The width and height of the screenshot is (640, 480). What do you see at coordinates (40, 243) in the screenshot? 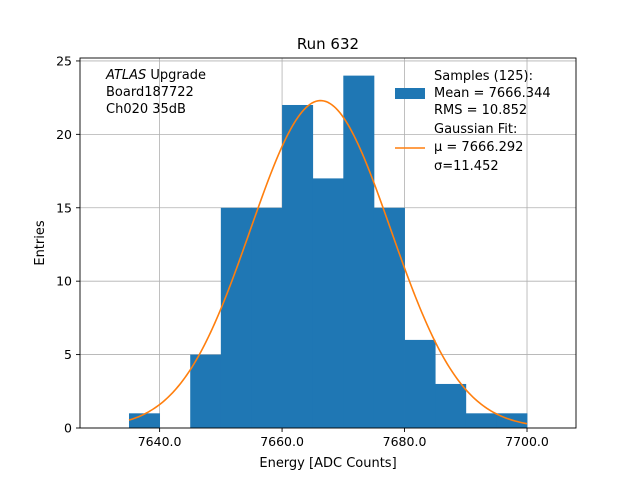
I see `y-axis-label: Entries` at bounding box center [40, 243].